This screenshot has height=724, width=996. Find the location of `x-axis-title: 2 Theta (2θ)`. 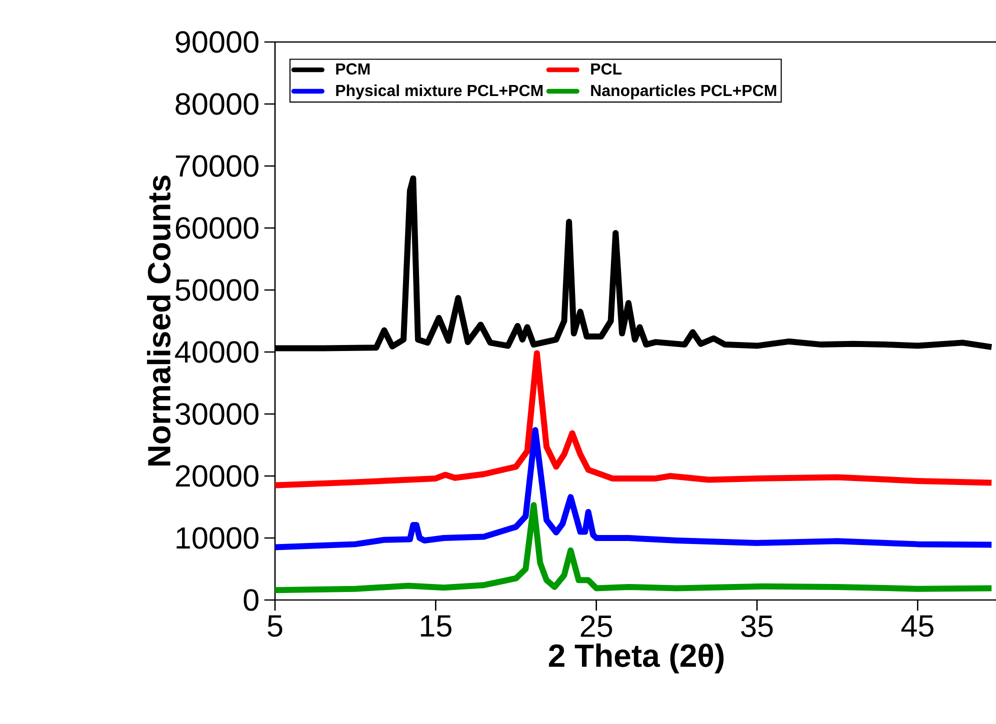

x-axis-title: 2 Theta (2θ) is located at coordinates (636, 659).